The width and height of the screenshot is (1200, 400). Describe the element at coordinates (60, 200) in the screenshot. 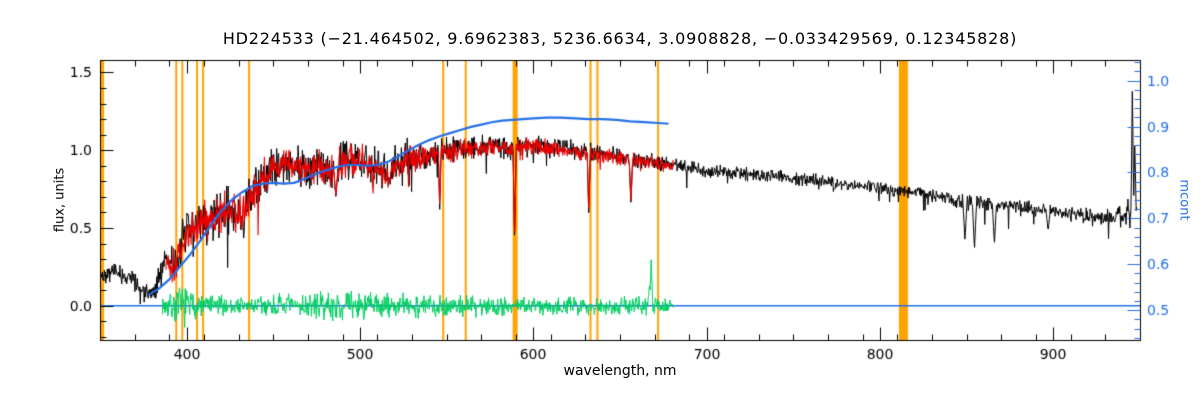

I see `y-axis-label-flux: flux, units` at that location.